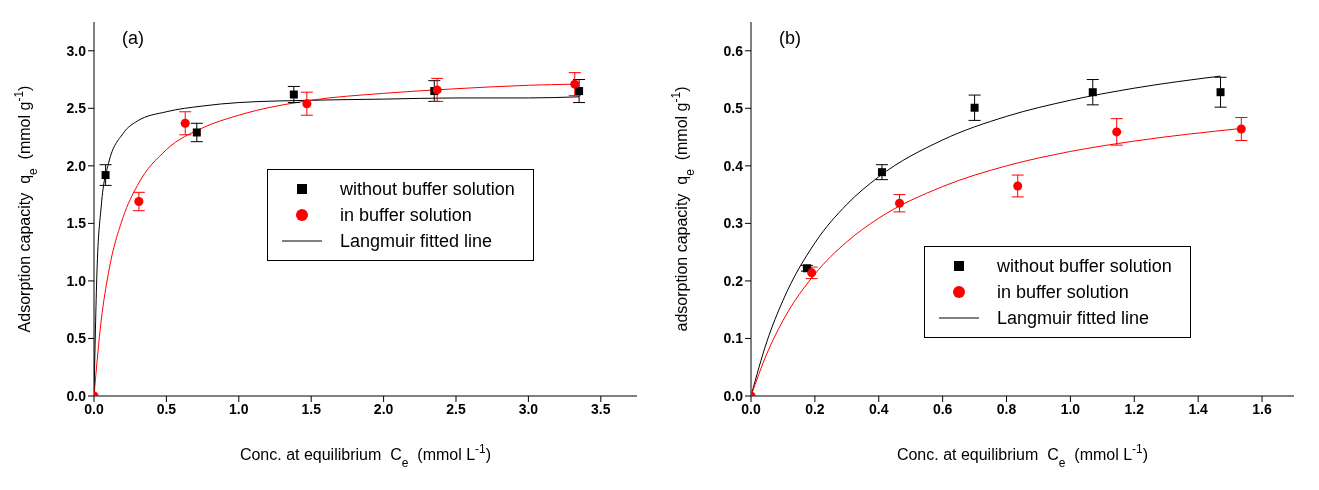 The width and height of the screenshot is (1319, 490). I want to click on y-tick-label: 0.3, so click(733, 223).